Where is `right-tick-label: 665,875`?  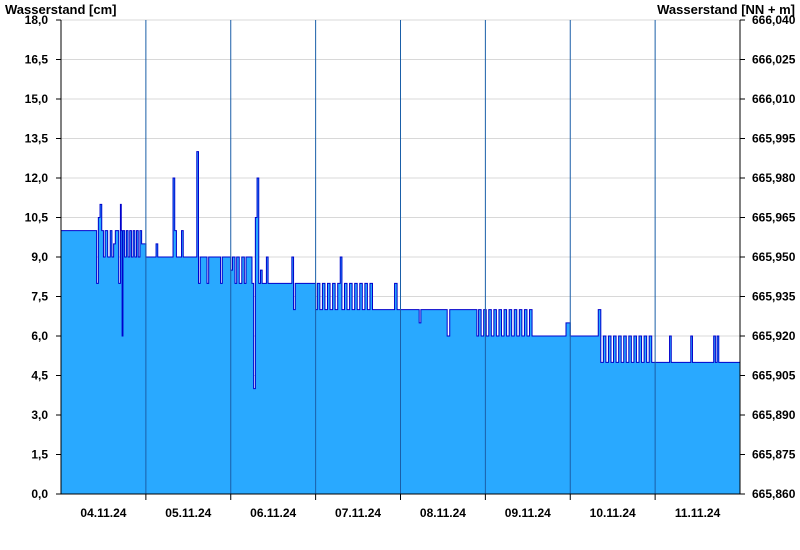 right-tick-label: 665,875 is located at coordinates (774, 455).